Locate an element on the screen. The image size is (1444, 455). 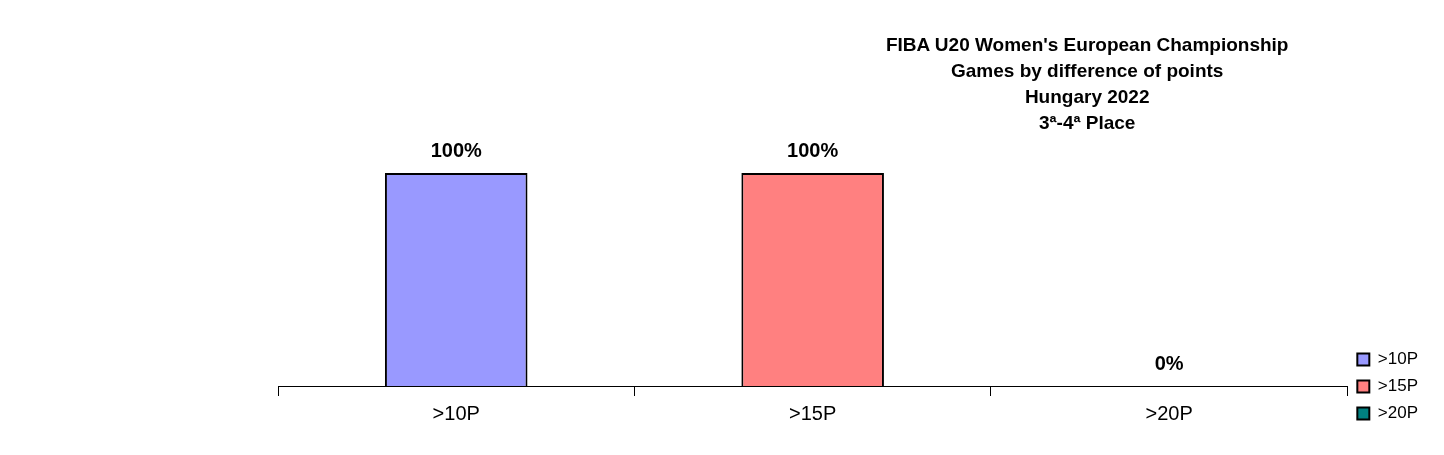
legend-label: >15P is located at coordinates (1398, 386).